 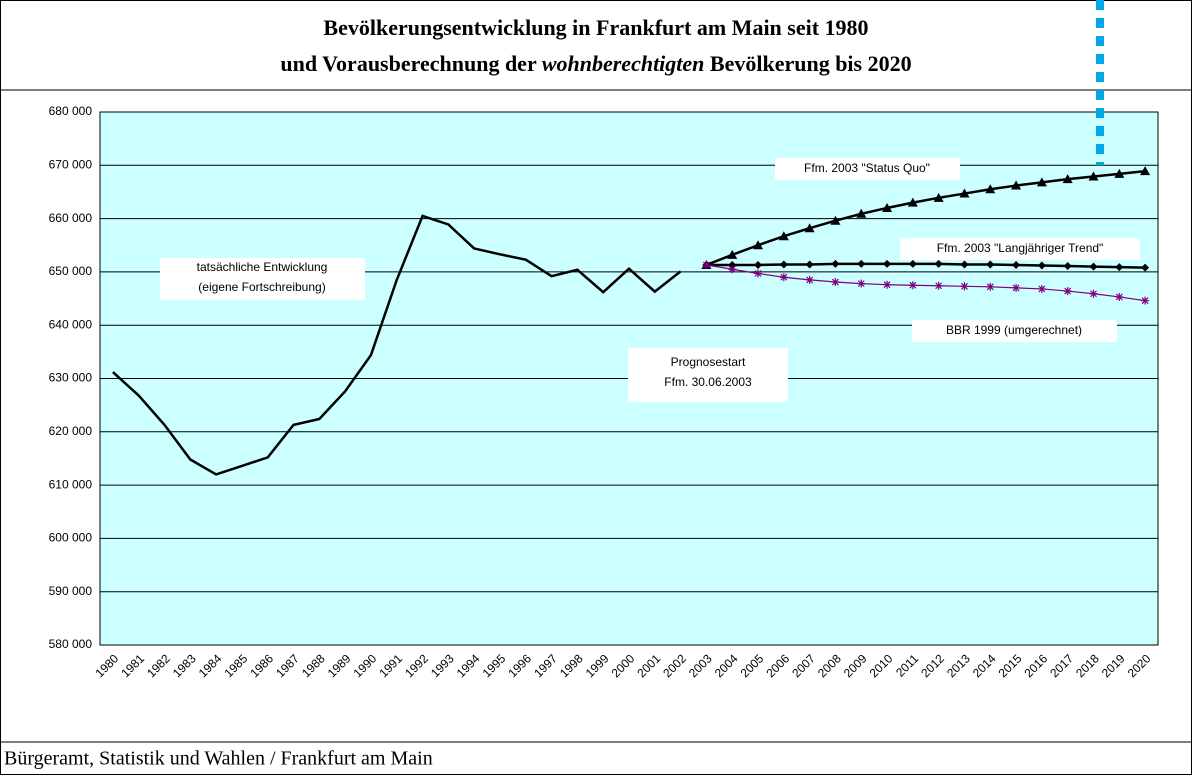 What do you see at coordinates (71, 644) in the screenshot?
I see `y-tick-label: 580 000` at bounding box center [71, 644].